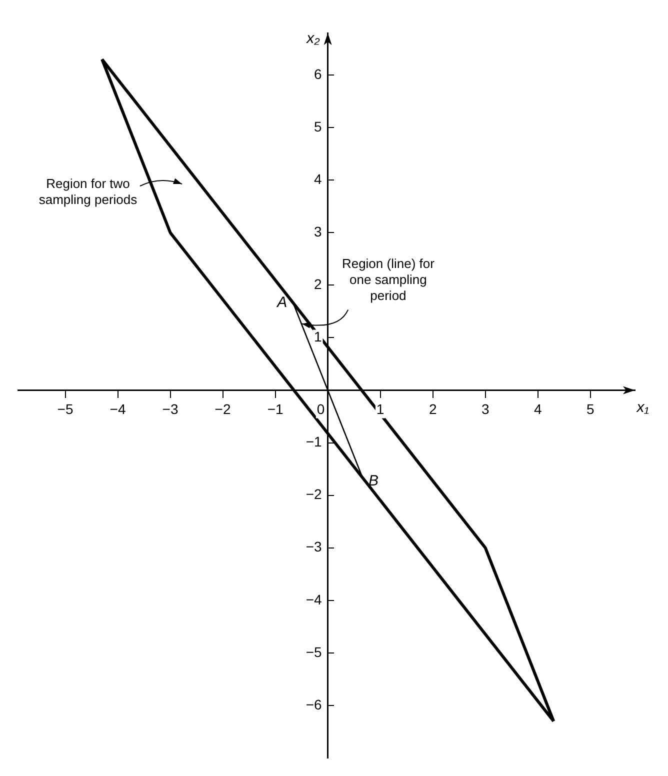  What do you see at coordinates (314, 442) in the screenshot?
I see `y-tick-label: −1` at bounding box center [314, 442].